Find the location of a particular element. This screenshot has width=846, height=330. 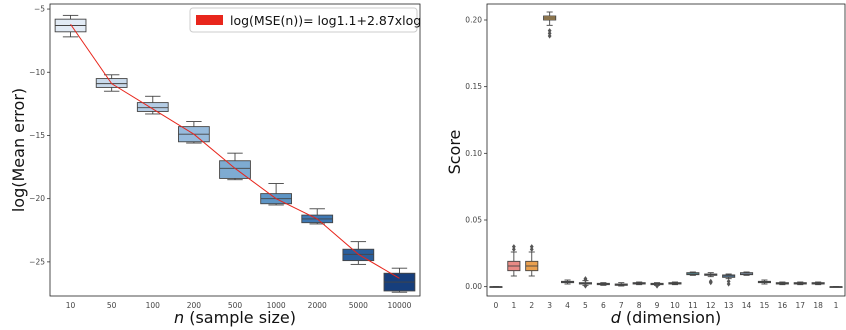

y-tick-label: −10 is located at coordinates (37, 72).